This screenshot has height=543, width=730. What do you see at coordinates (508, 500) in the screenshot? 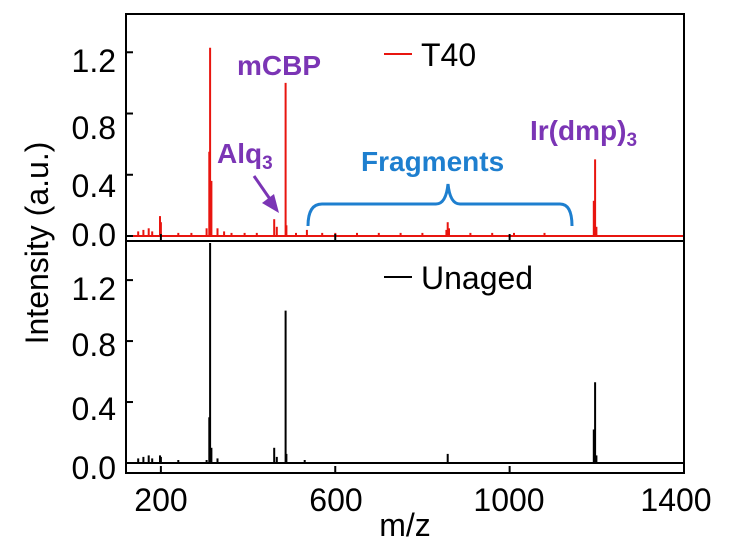
I see `x-tick-label: 1000` at bounding box center [508, 500].